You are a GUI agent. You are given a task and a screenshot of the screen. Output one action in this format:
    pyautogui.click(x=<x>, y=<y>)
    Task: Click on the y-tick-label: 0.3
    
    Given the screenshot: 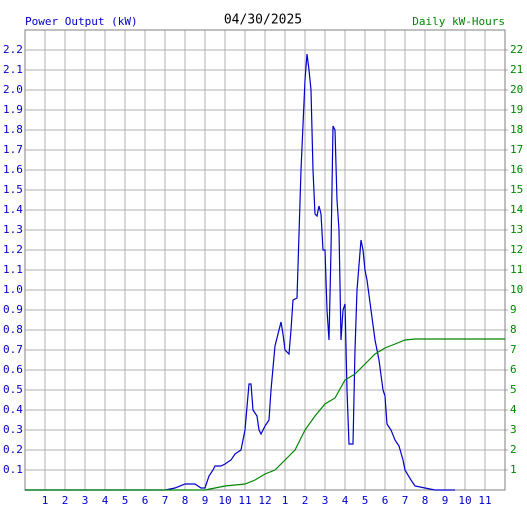 What is the action you would take?
    pyautogui.click(x=13, y=429)
    